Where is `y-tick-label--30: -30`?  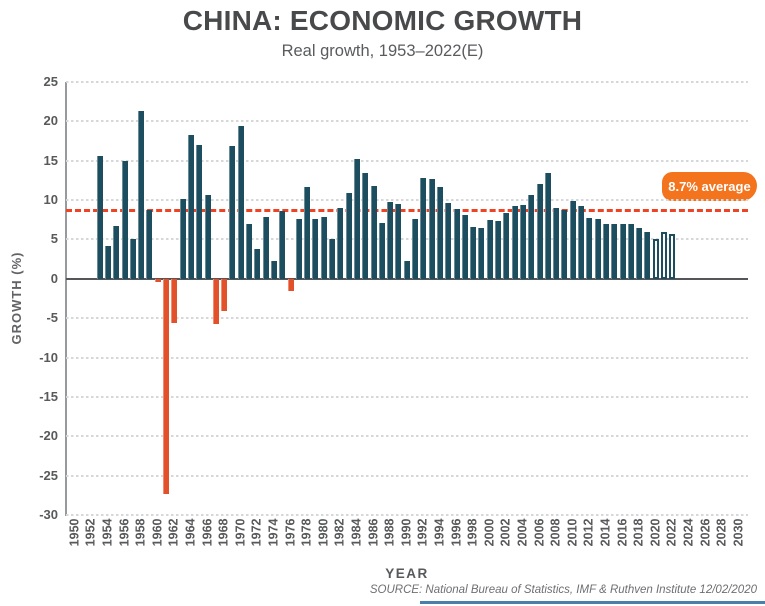 y-tick-label--30: -30 is located at coordinates (48, 514).